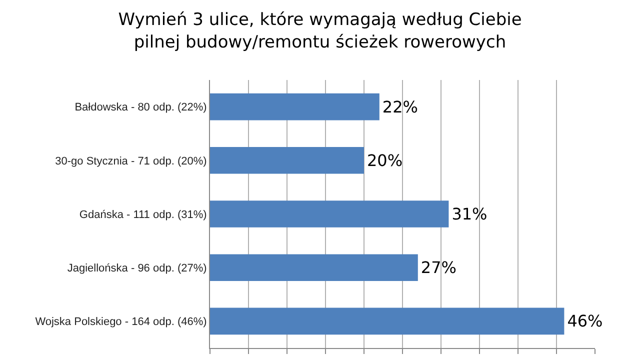 This screenshot has width=640, height=360. Describe the element at coordinates (131, 161) in the screenshot. I see `y-tick-label: 30-go Stycznia - 71 odp. (20%)` at that location.